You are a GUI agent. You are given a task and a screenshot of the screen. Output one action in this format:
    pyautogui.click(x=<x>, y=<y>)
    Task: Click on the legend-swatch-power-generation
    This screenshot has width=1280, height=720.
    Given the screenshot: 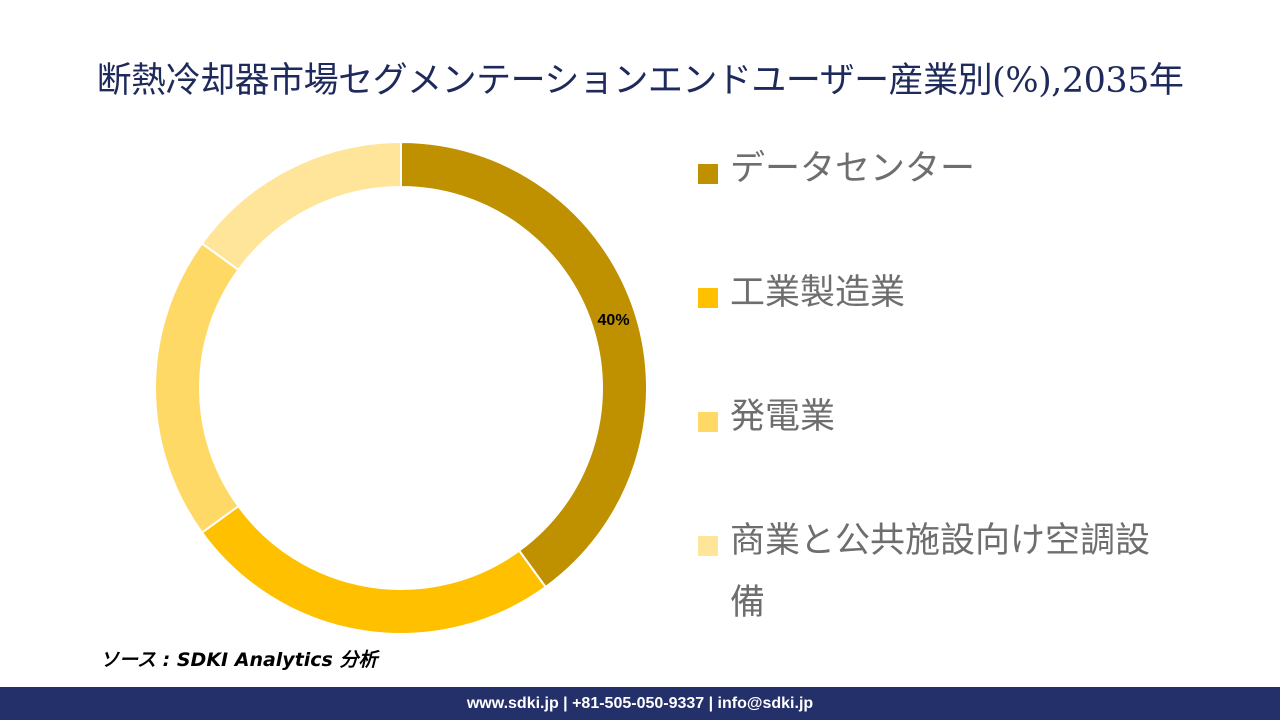 What is the action you would take?
    pyautogui.click(x=708, y=422)
    